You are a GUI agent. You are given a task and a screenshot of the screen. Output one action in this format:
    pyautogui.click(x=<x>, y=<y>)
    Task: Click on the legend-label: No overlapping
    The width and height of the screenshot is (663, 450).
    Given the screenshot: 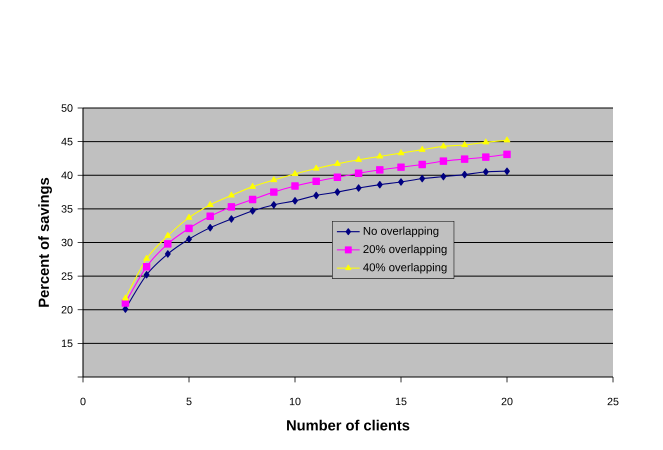 What is the action you would take?
    pyautogui.click(x=401, y=232)
    